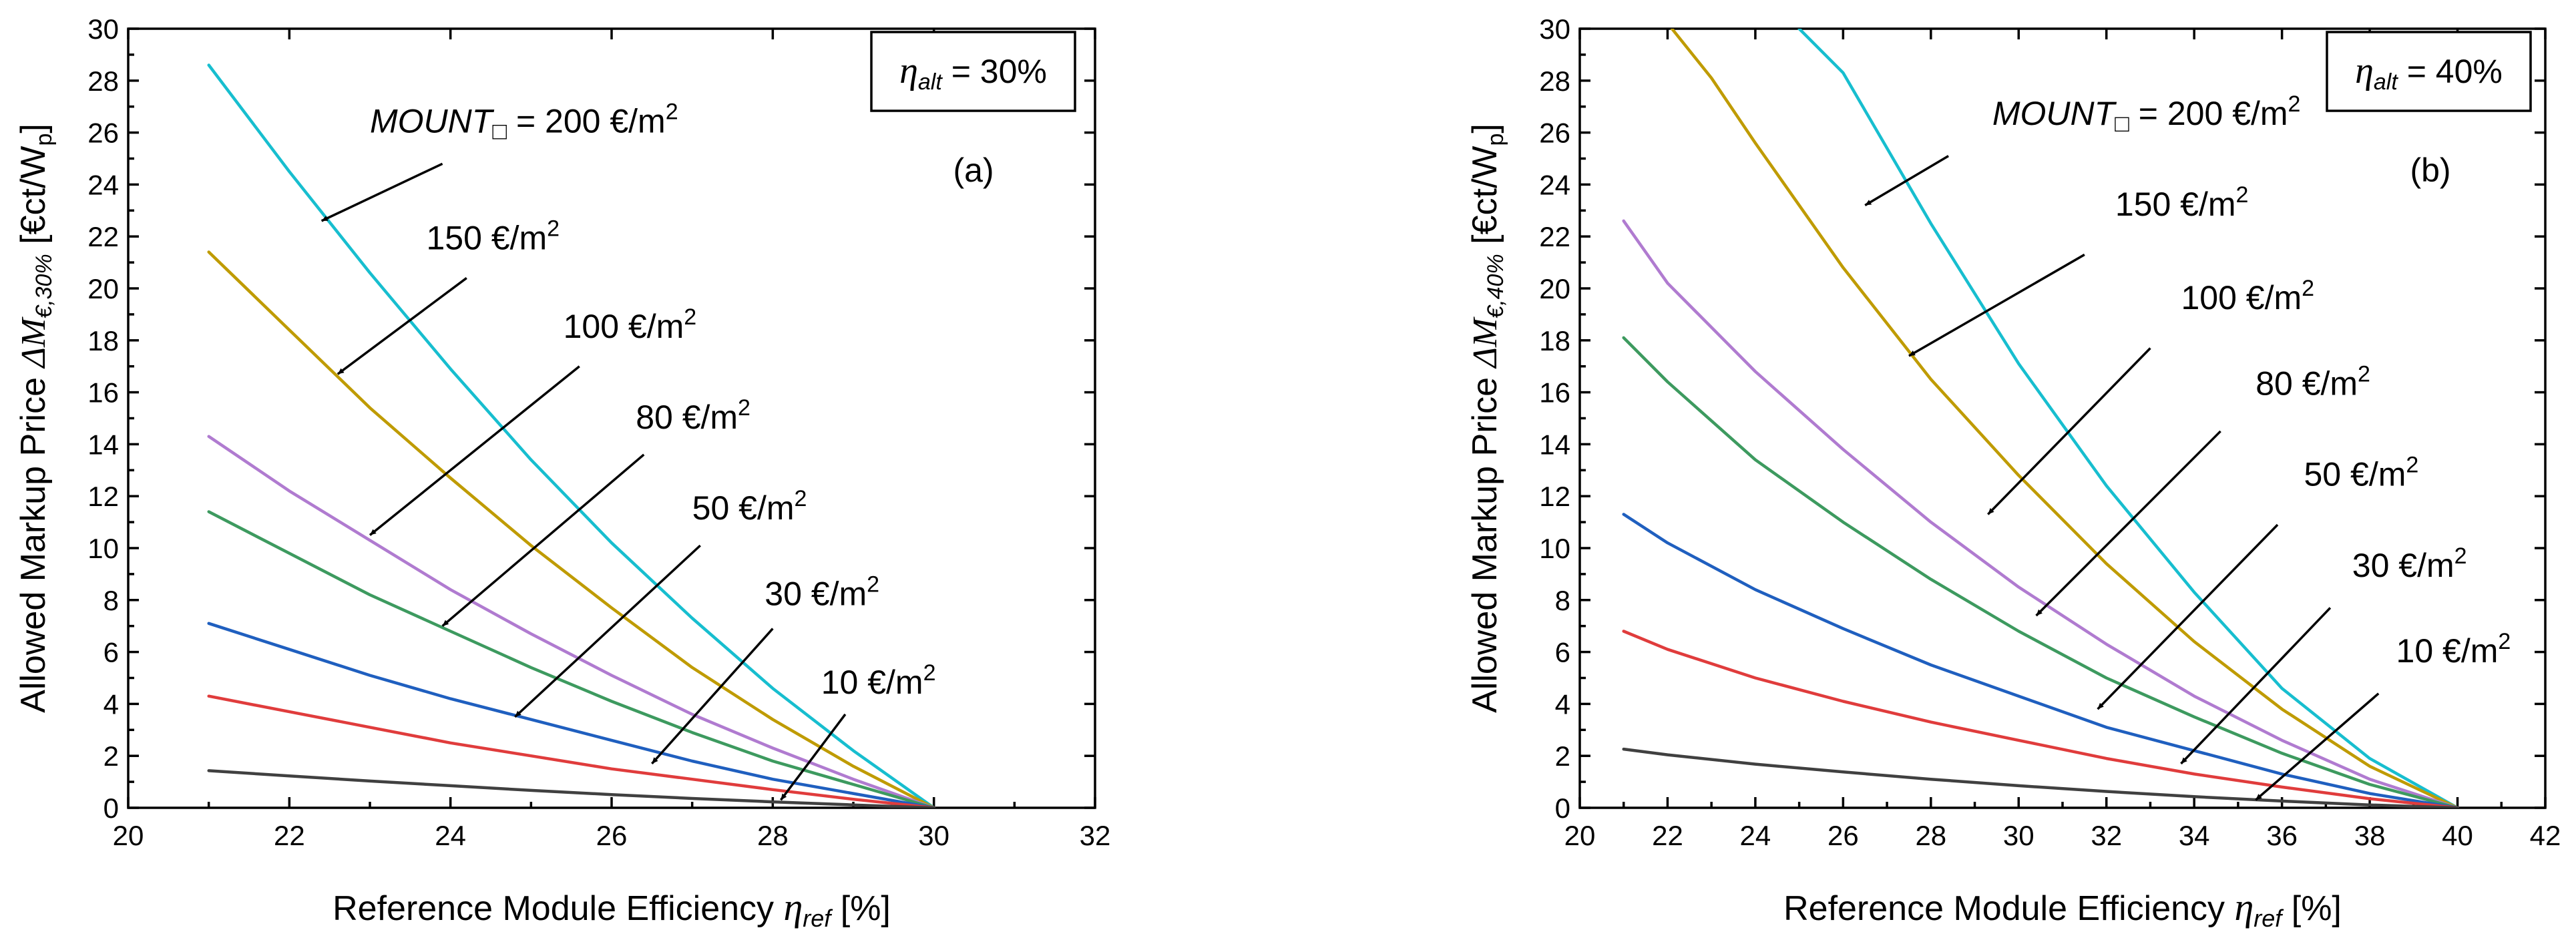 The width and height of the screenshot is (2576, 948). Describe the element at coordinates (2545, 835) in the screenshot. I see `x-tick-label: 42` at that location.